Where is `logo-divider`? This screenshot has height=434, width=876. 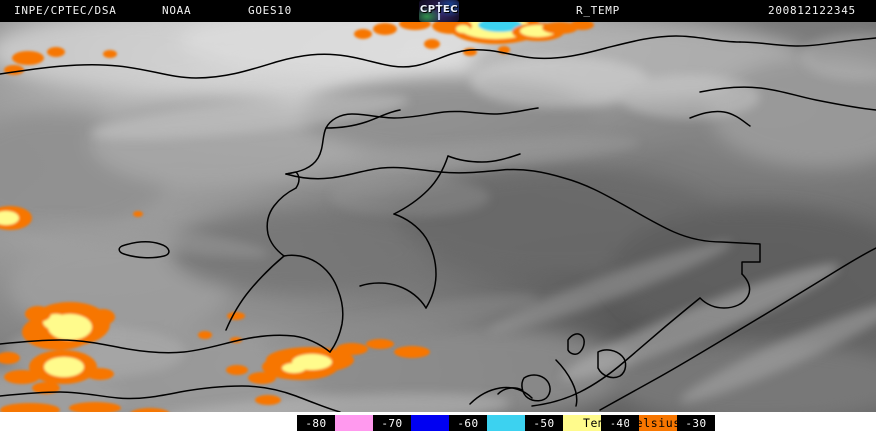 logo-divider is located at coordinates (439, 11).